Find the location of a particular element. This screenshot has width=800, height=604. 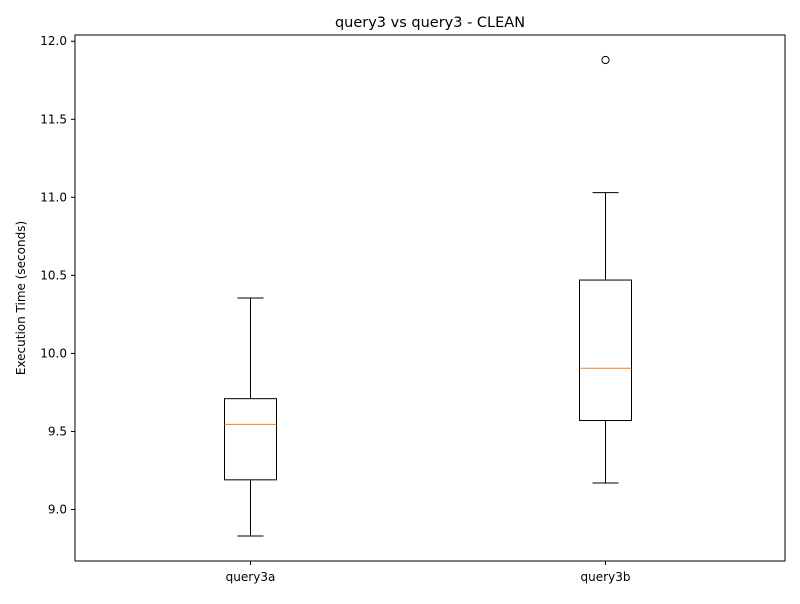

outlier-point is located at coordinates (605, 60).